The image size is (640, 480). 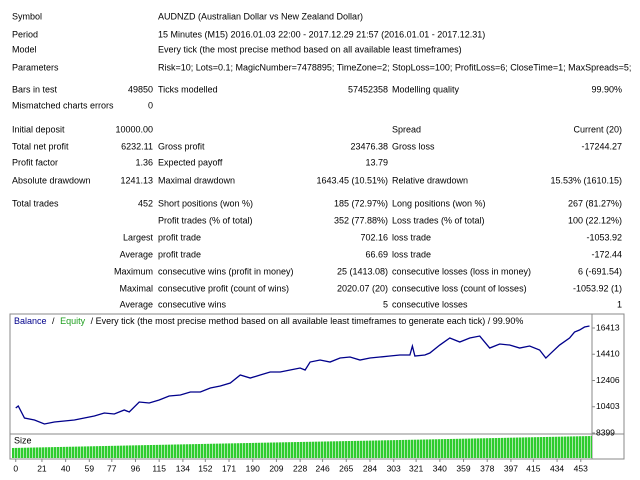 What do you see at coordinates (136, 180) in the screenshot?
I see `table-cell: 1241.13` at bounding box center [136, 180].